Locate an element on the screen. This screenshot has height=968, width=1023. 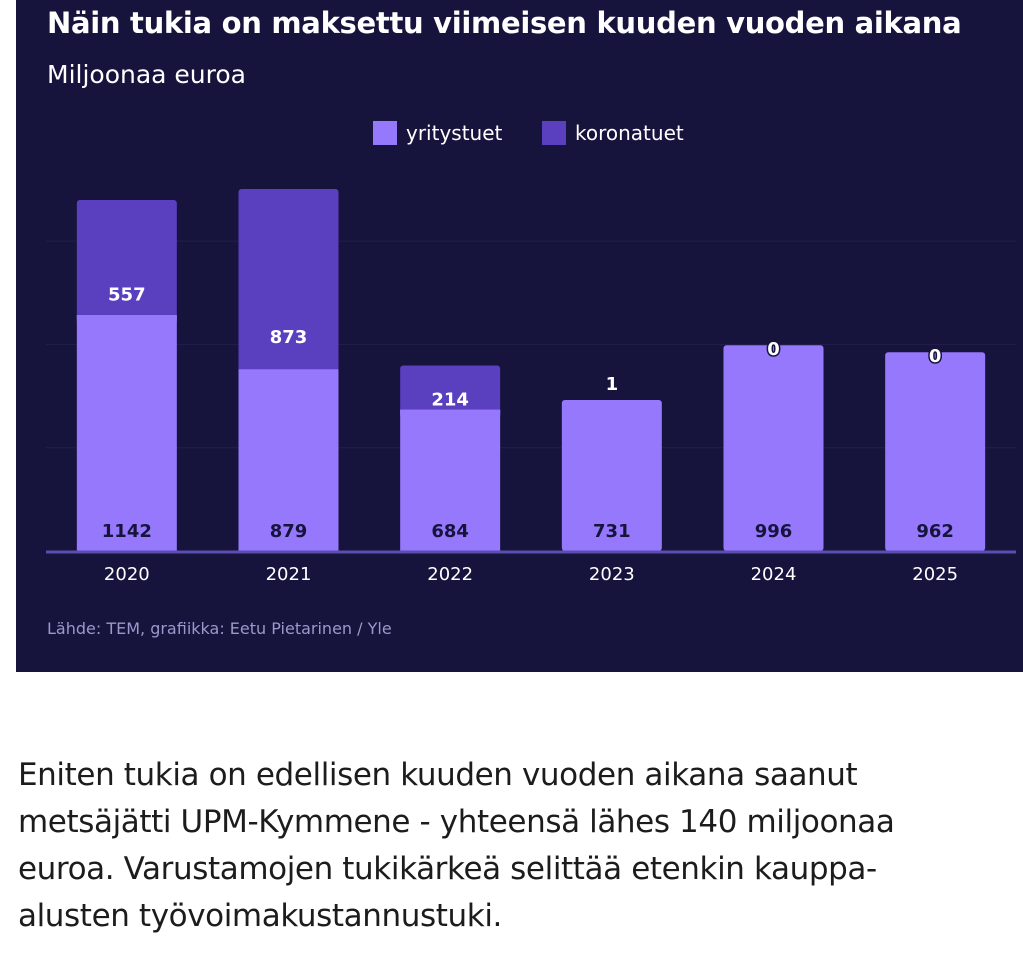
chart-subtitle: Miljoonaa euroa is located at coordinates (146, 74).